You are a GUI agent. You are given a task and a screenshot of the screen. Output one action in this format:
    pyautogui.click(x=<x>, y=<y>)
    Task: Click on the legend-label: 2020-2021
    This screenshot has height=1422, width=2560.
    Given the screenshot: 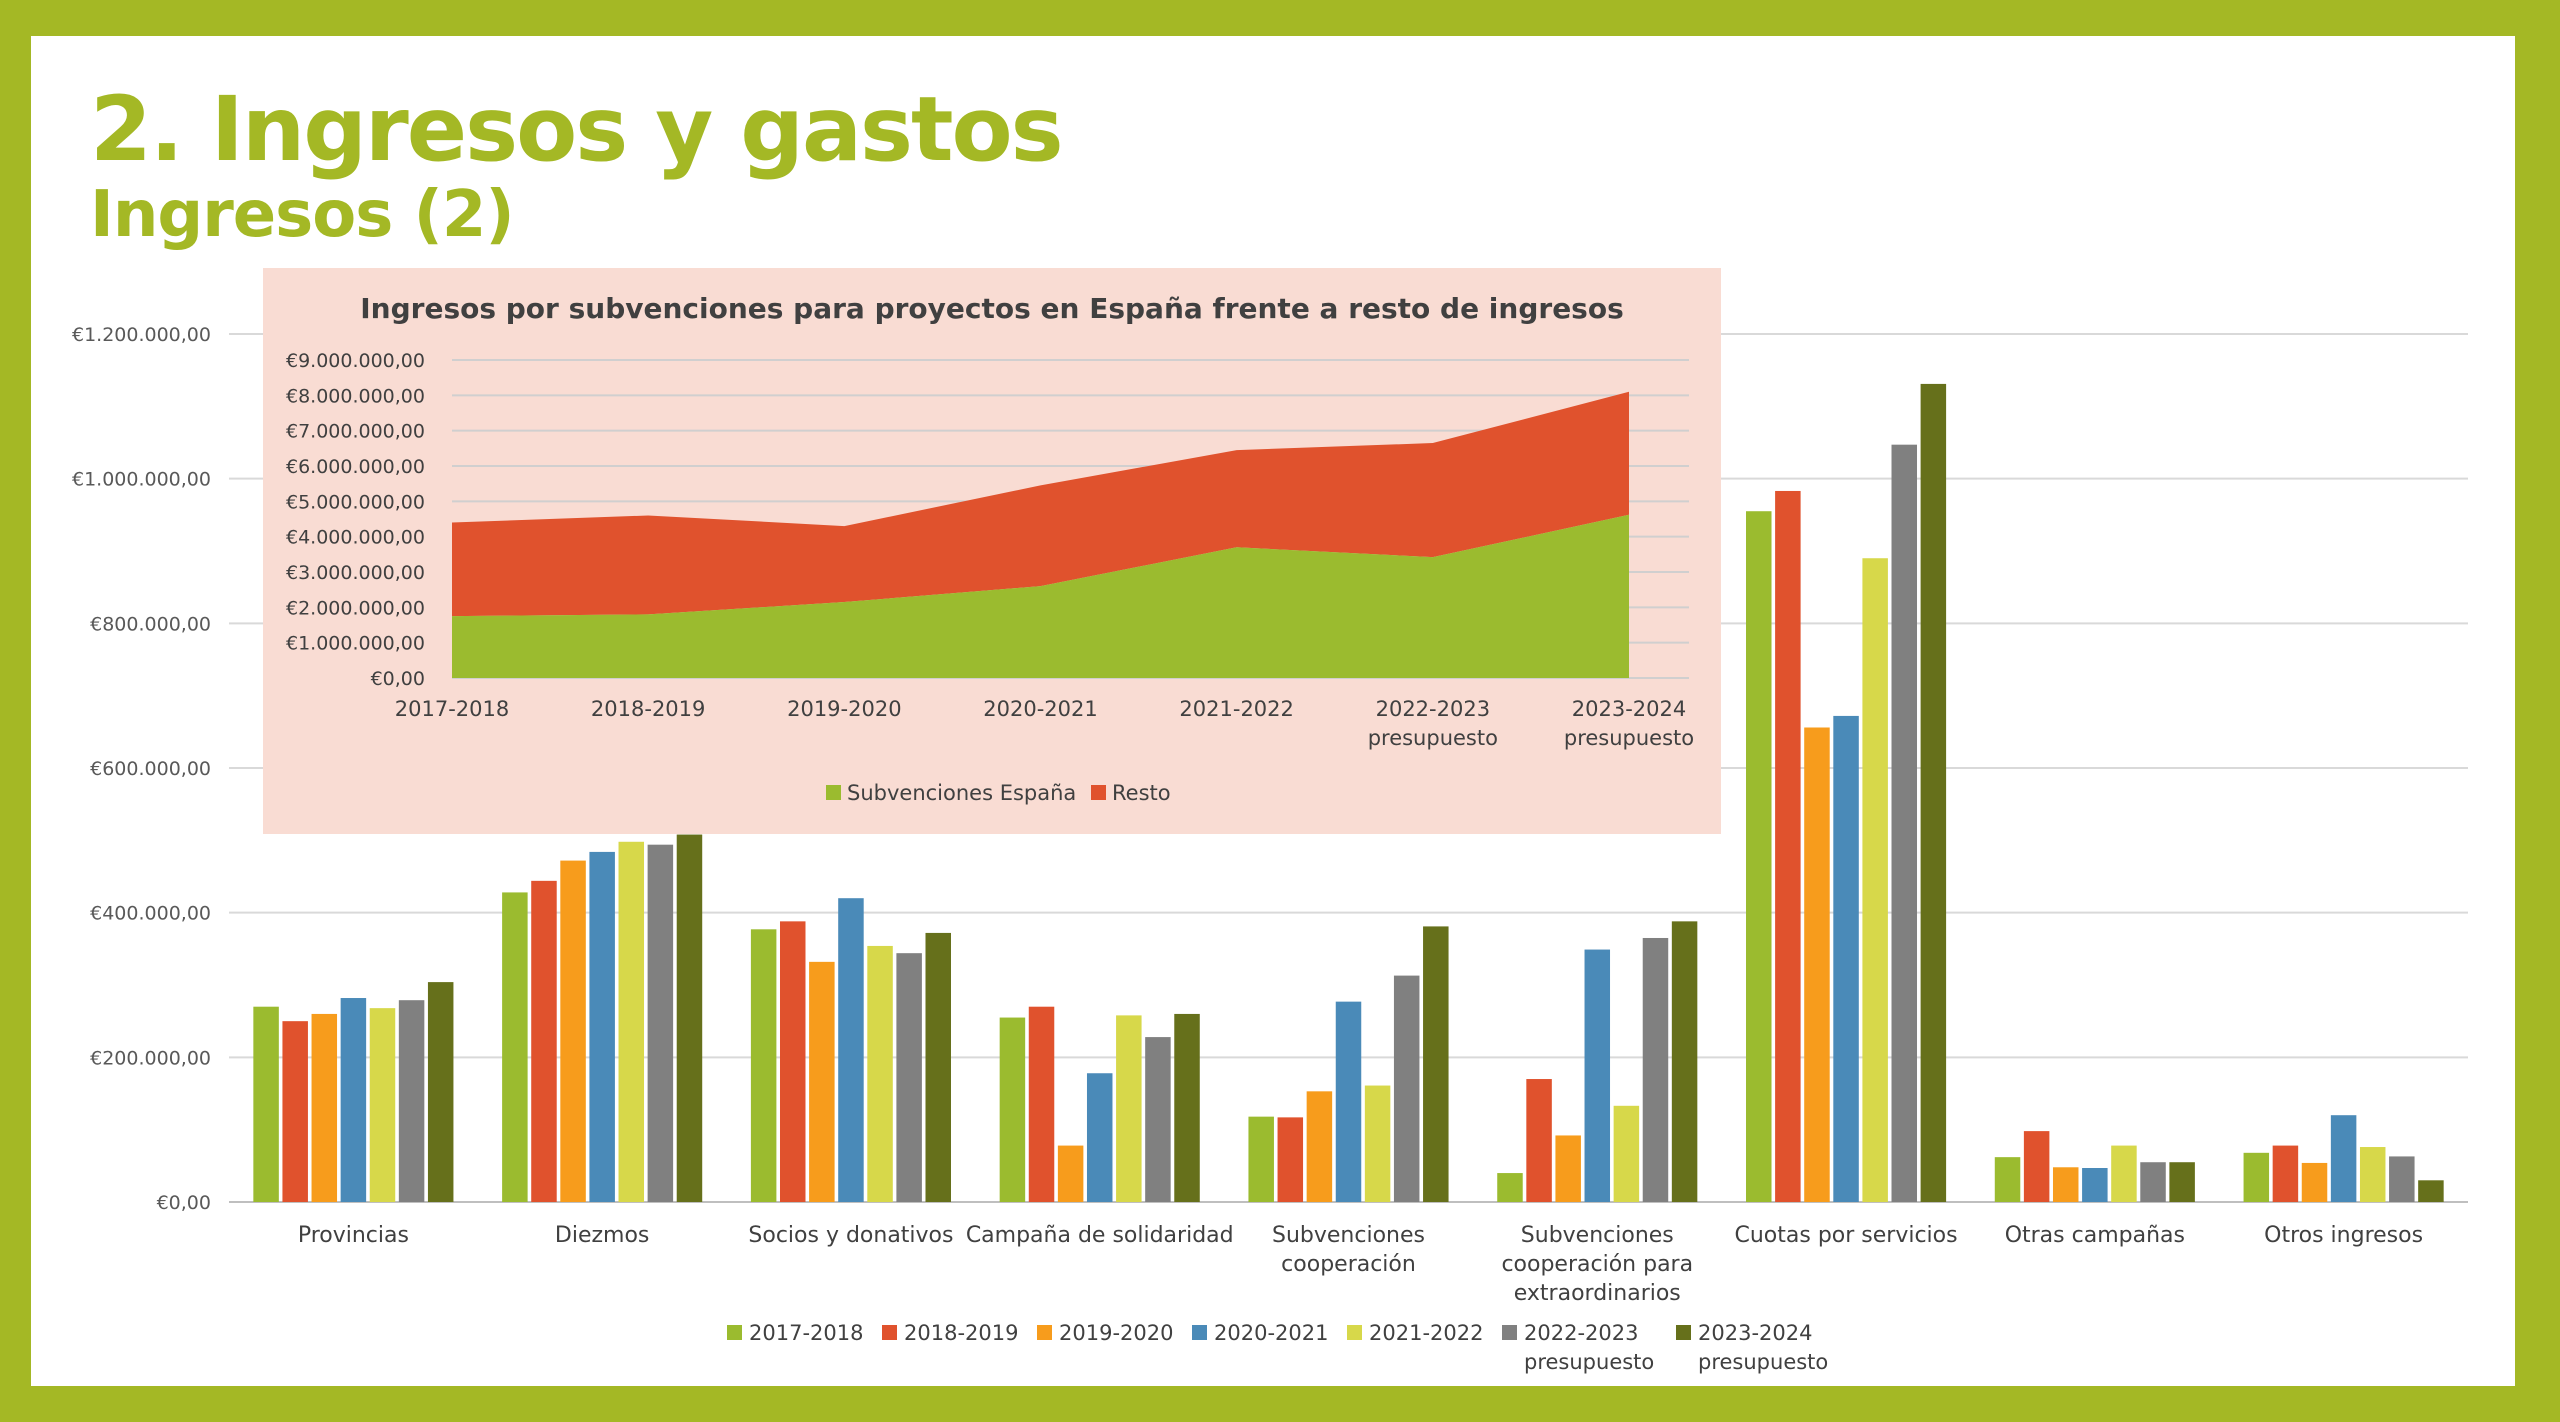 What is the action you would take?
    pyautogui.click(x=1271, y=1333)
    